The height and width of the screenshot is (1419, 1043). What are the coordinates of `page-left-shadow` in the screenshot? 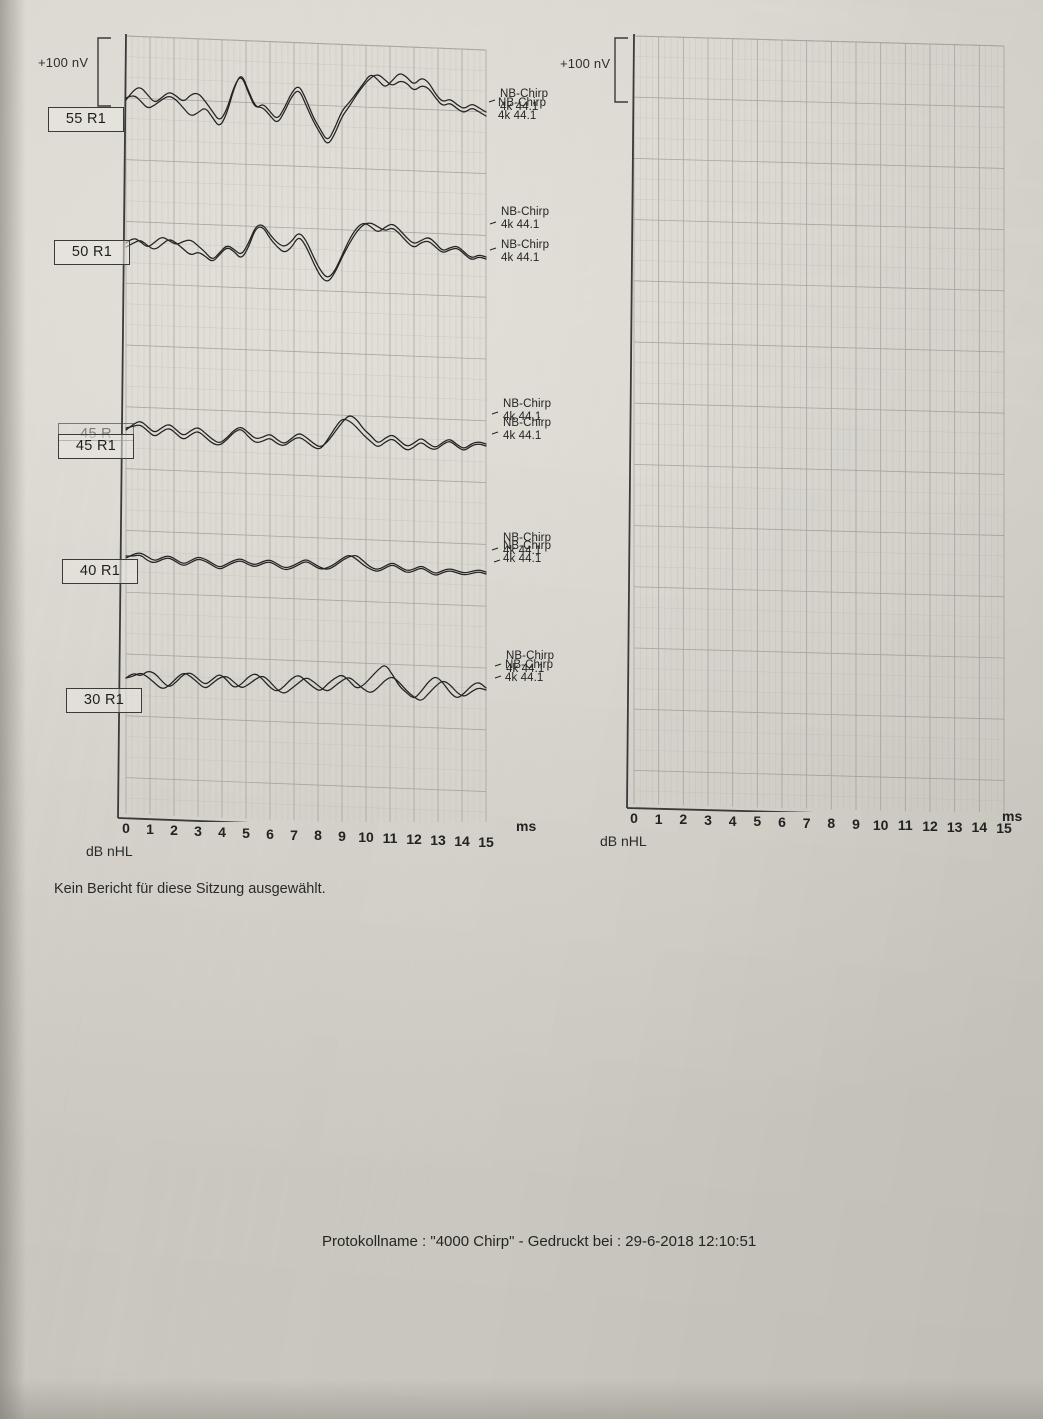 It's located at (13, 709).